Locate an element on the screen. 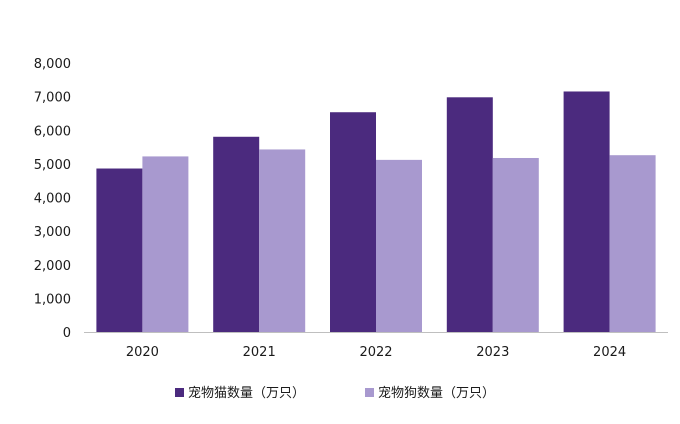  y-tick-label: 7,000 is located at coordinates (52, 98).